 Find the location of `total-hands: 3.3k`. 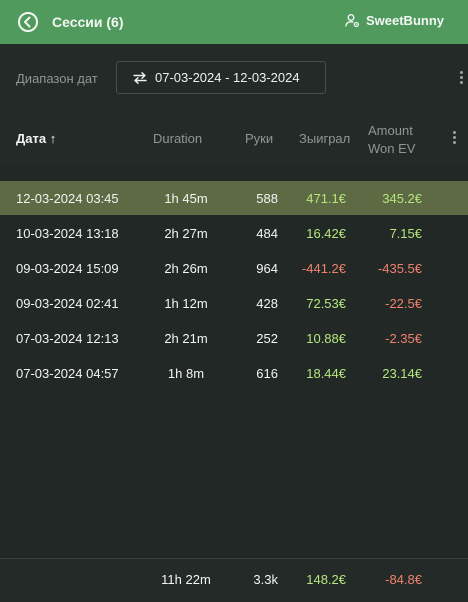

total-hands: 3.3k is located at coordinates (265, 579).